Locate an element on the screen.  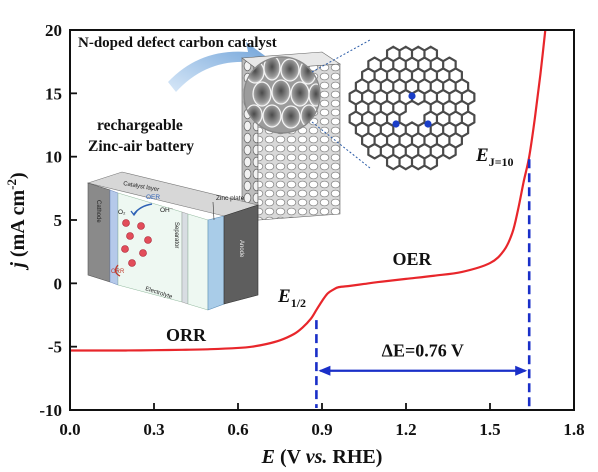
x-tick-label: 0.9 is located at coordinates (321, 429).